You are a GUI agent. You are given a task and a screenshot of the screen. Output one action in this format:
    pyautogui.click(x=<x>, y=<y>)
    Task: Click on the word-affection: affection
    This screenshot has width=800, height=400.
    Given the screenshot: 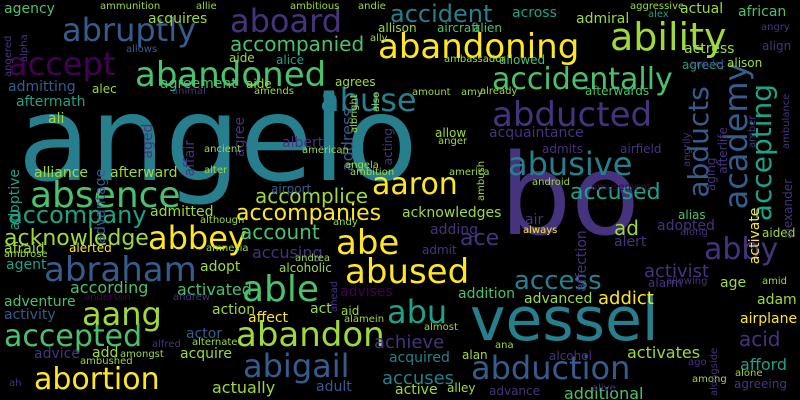 What is the action you would take?
    pyautogui.click(x=582, y=261)
    